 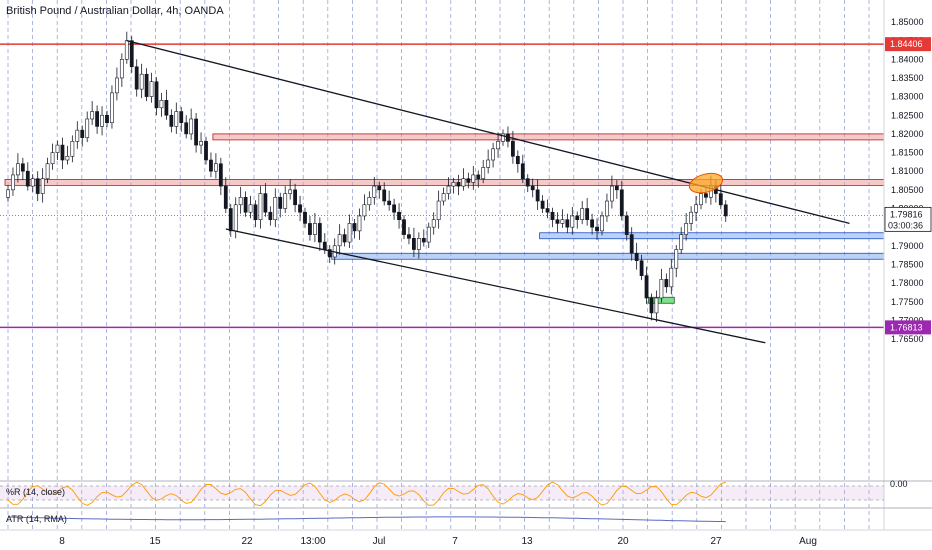 What do you see at coordinates (716, 541) in the screenshot?
I see `x-tick-label: 27` at bounding box center [716, 541].